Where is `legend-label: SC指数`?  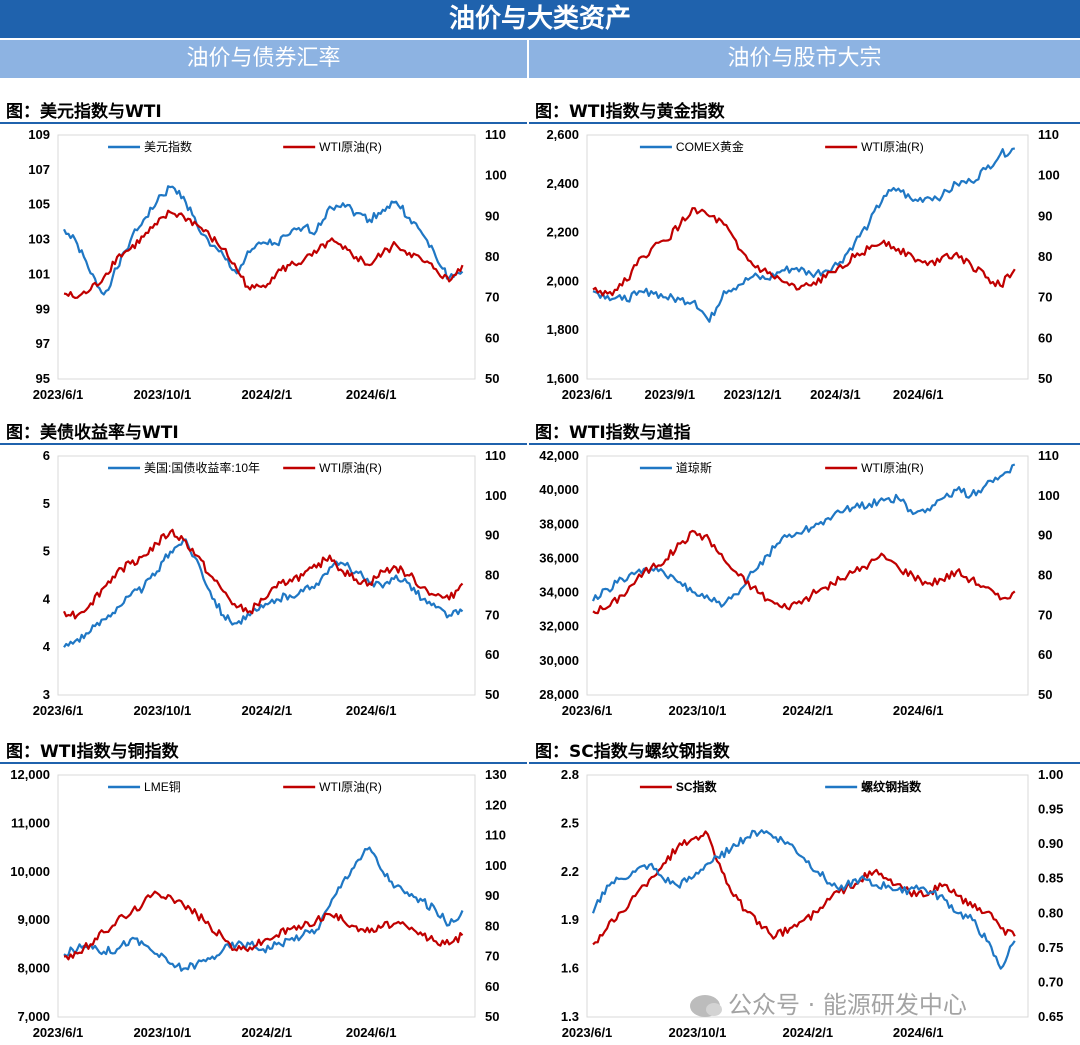 legend-label: SC指数 is located at coordinates (697, 786).